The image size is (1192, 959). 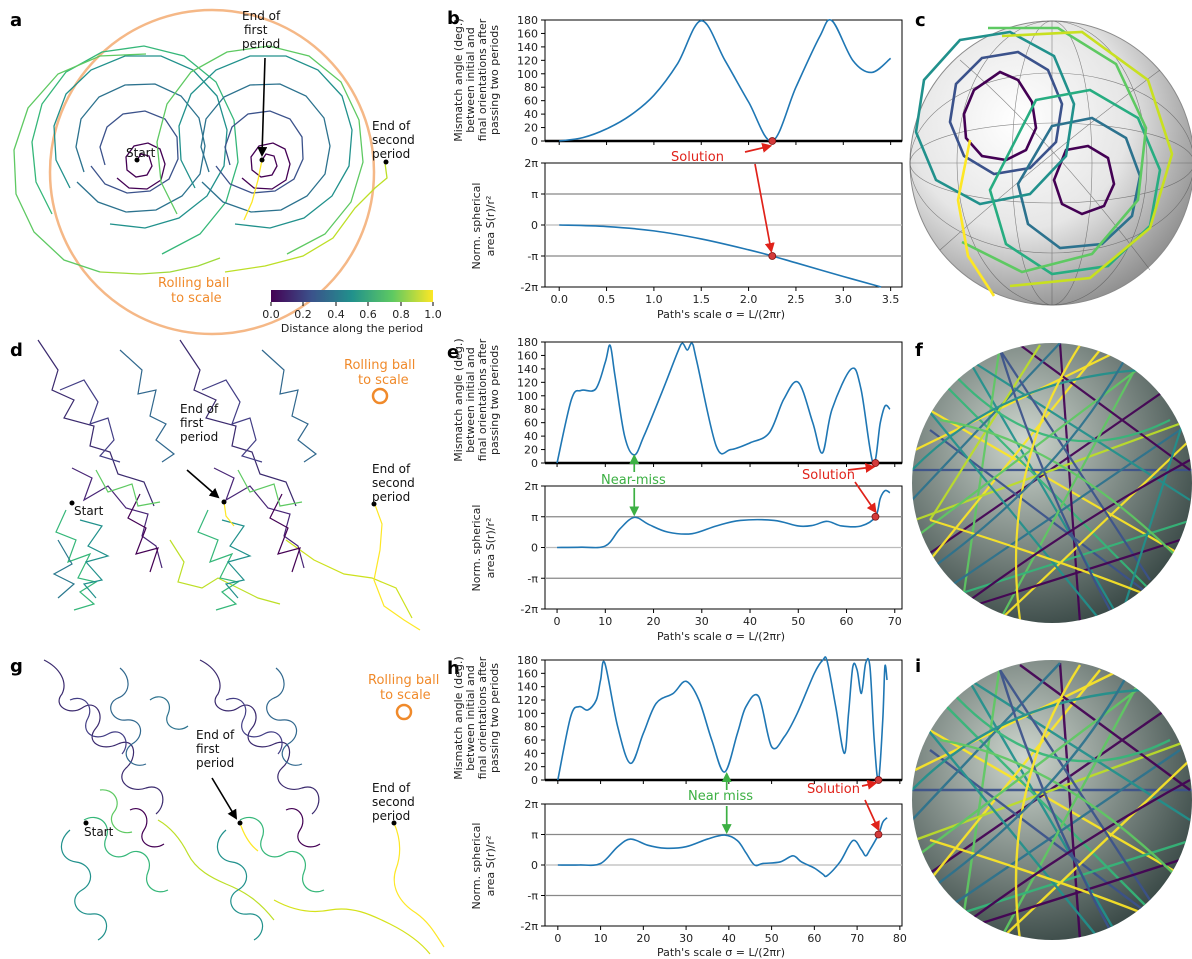 I want to click on y-tick-label: 20, so click(x=531, y=767).